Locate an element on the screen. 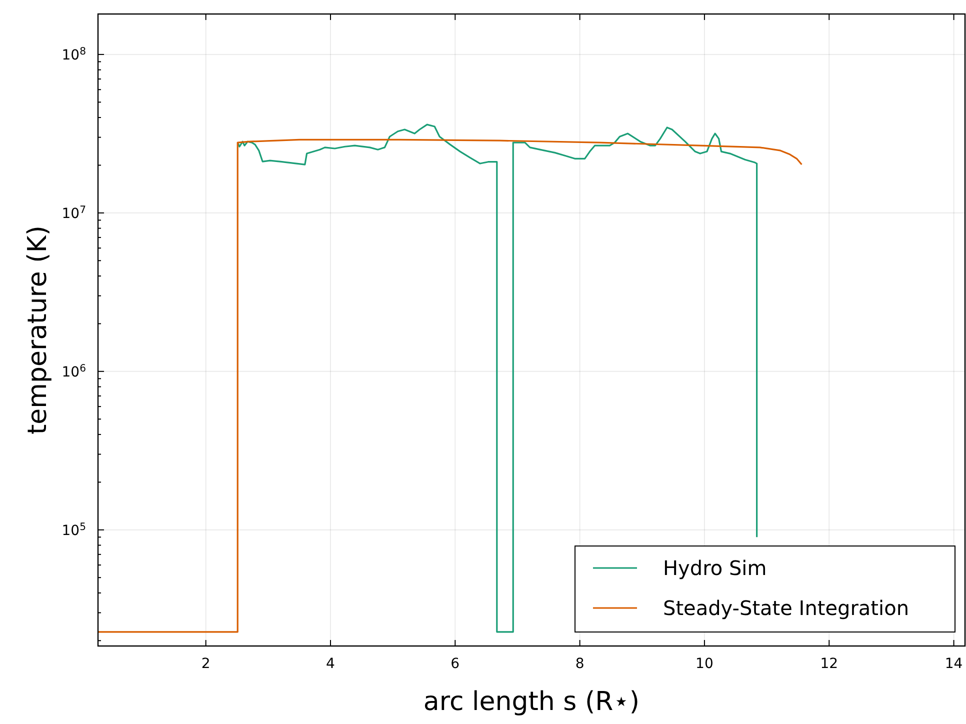 The height and width of the screenshot is (724, 966). y-tick-label: 10$^{8}$ is located at coordinates (74, 55).